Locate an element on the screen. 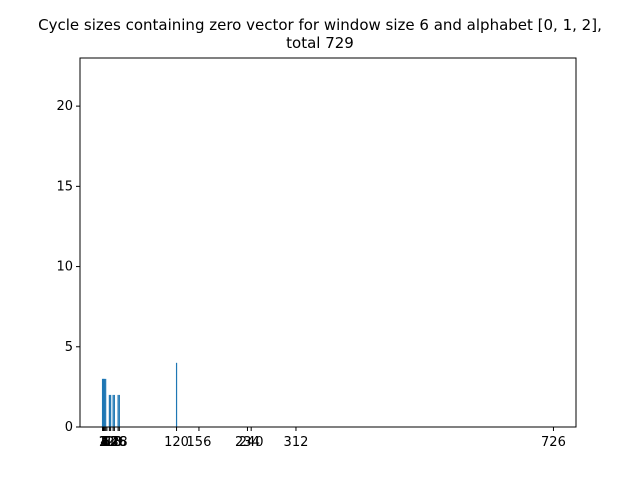 Image resolution: width=640 pixels, height=480 pixels. x-tick-label: 28 is located at coordinates (119, 442).